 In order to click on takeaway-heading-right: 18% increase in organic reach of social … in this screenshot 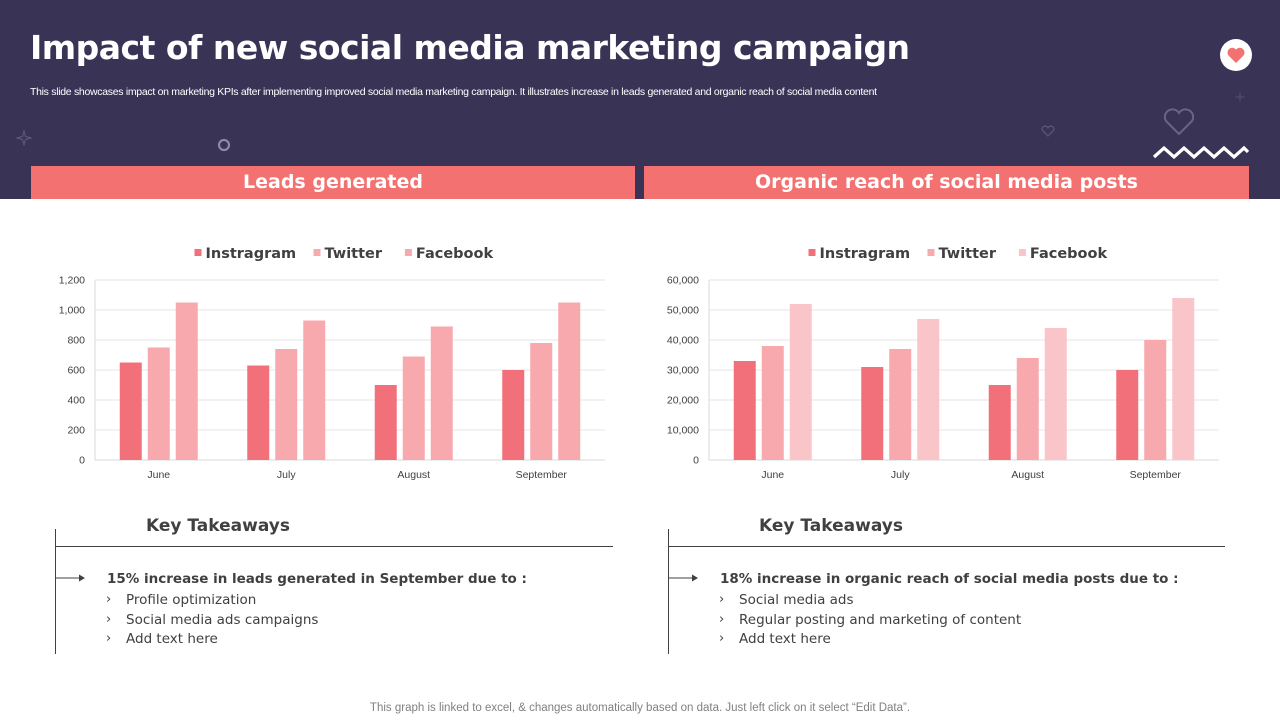, I will do `click(949, 579)`.